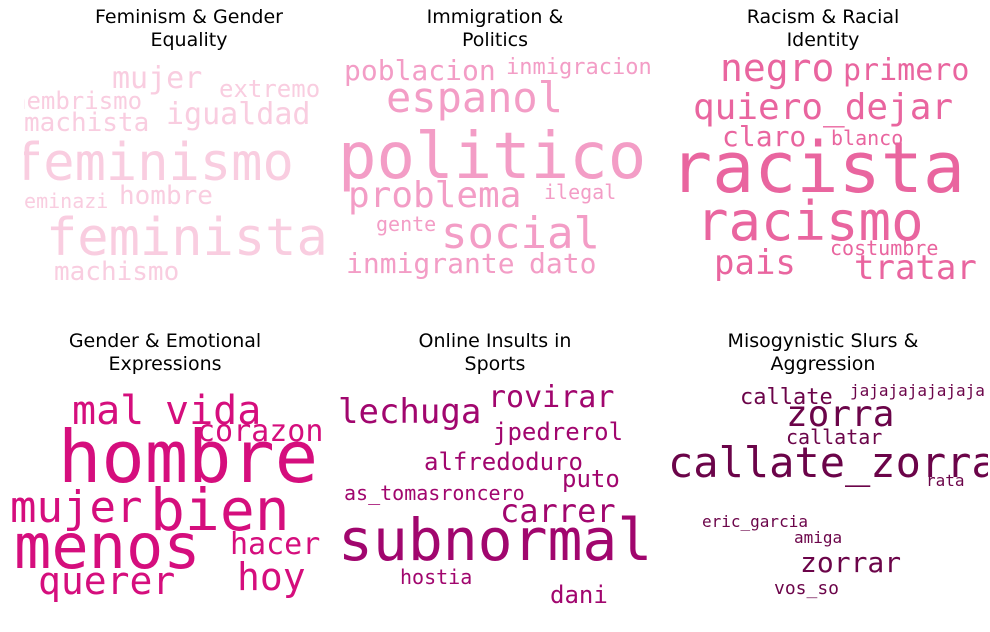  I want to click on word-as-tomasroncero: as_tomasroncero, so click(434, 493).